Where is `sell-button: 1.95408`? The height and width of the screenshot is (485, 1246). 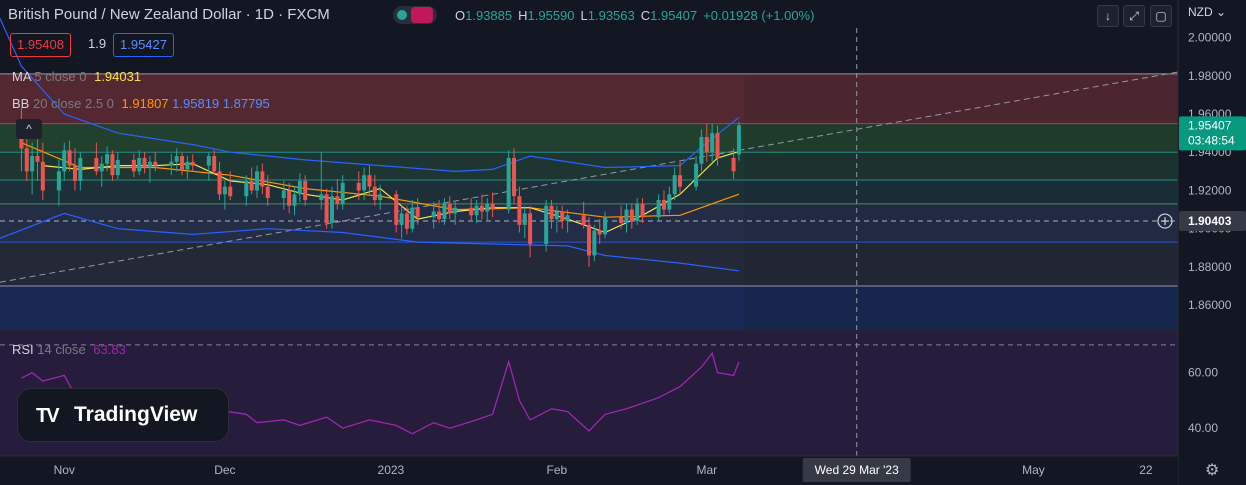
sell-button: 1.95408 is located at coordinates (40, 45).